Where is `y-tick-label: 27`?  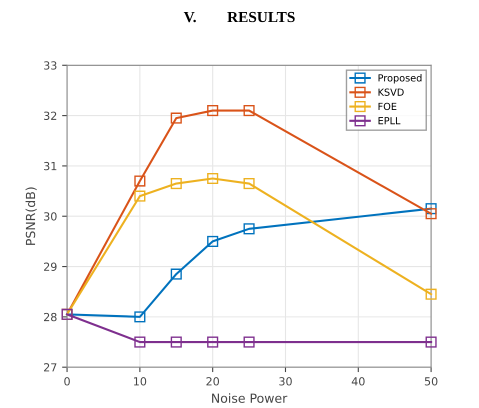 y-tick-label: 27 is located at coordinates (50, 367).